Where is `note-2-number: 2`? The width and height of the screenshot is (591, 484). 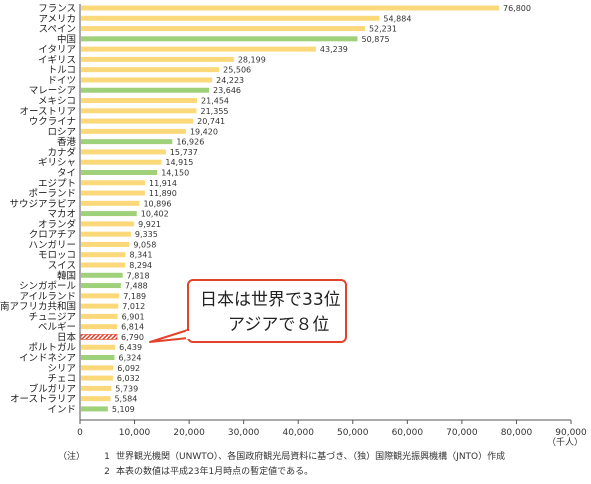 note-2-number: 2 is located at coordinates (107, 472).